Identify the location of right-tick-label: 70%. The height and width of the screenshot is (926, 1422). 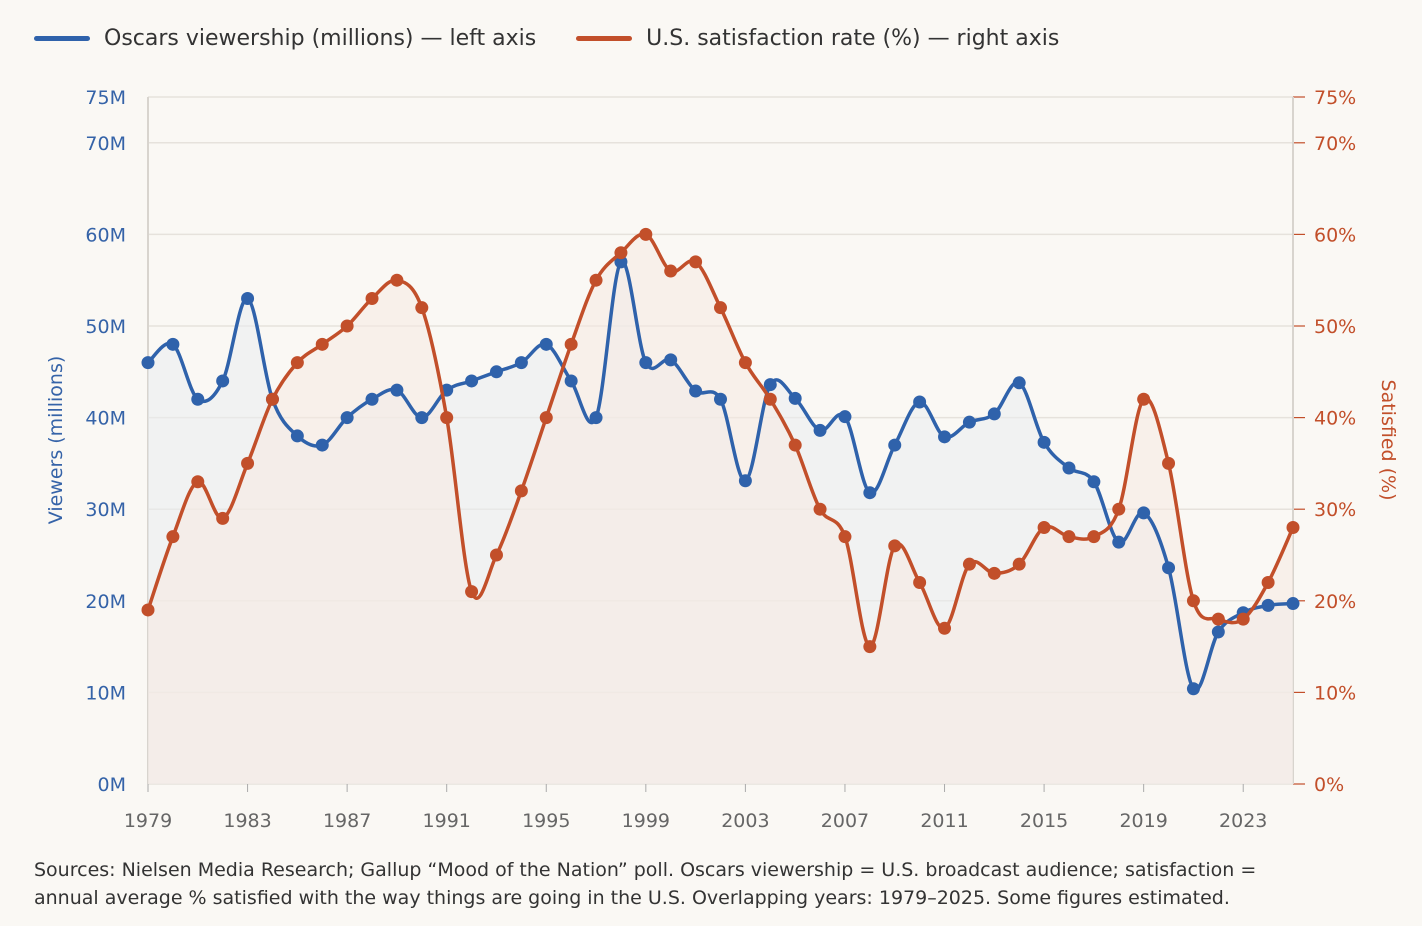
(1335, 144).